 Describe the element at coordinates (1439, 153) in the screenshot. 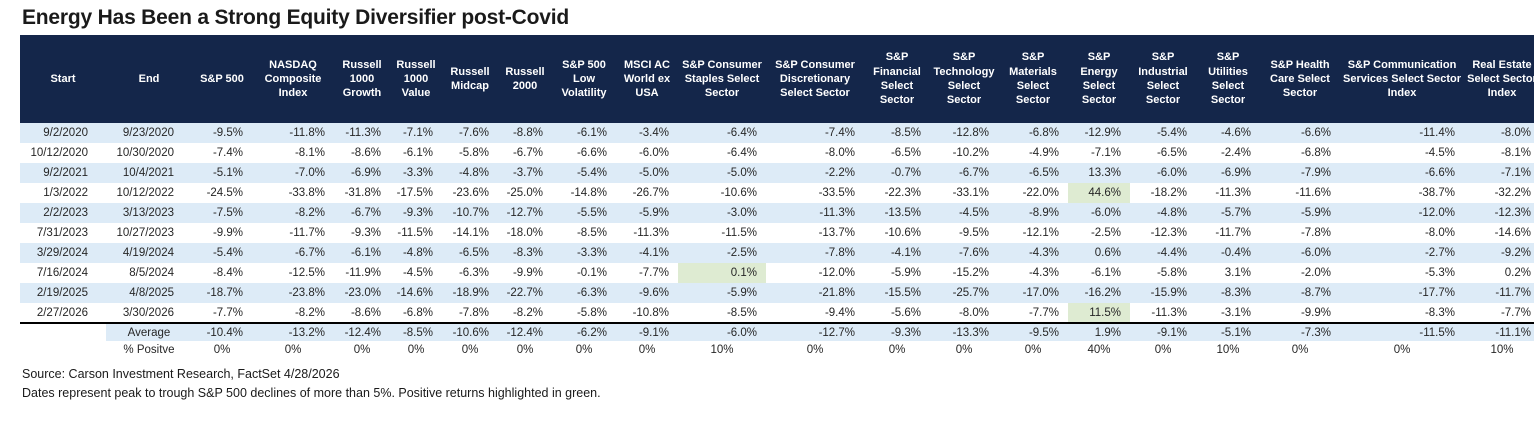

I see `return-cell: -4.5%` at that location.